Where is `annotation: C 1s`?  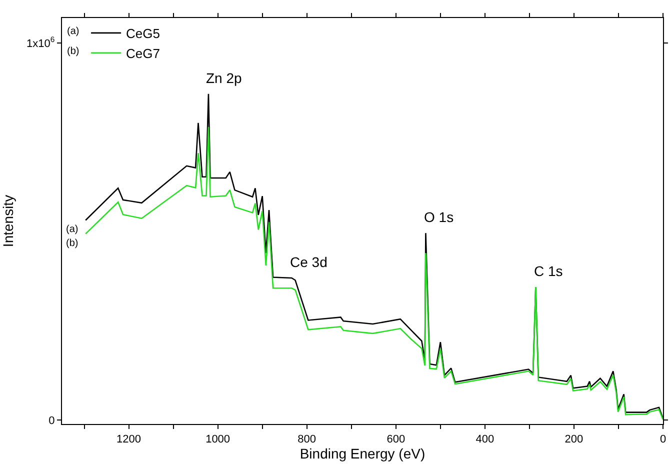
annotation: C 1s is located at coordinates (548, 271).